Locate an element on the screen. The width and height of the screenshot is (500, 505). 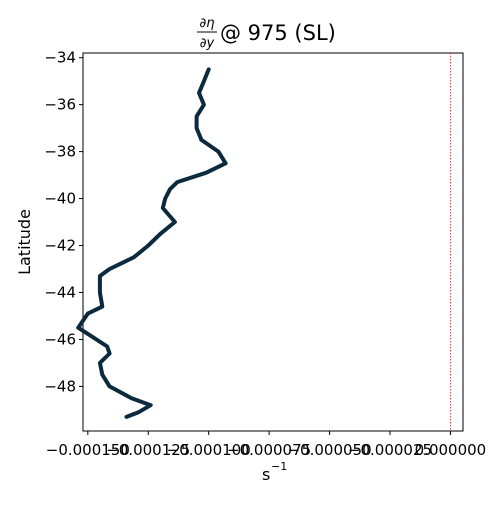
y-tick-label-7: −48 is located at coordinates (60, 386).